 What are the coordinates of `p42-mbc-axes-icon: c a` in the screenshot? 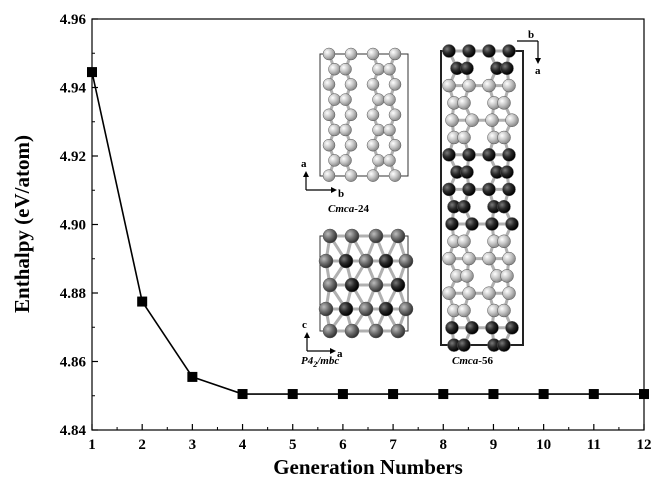 It's located at (322, 339).